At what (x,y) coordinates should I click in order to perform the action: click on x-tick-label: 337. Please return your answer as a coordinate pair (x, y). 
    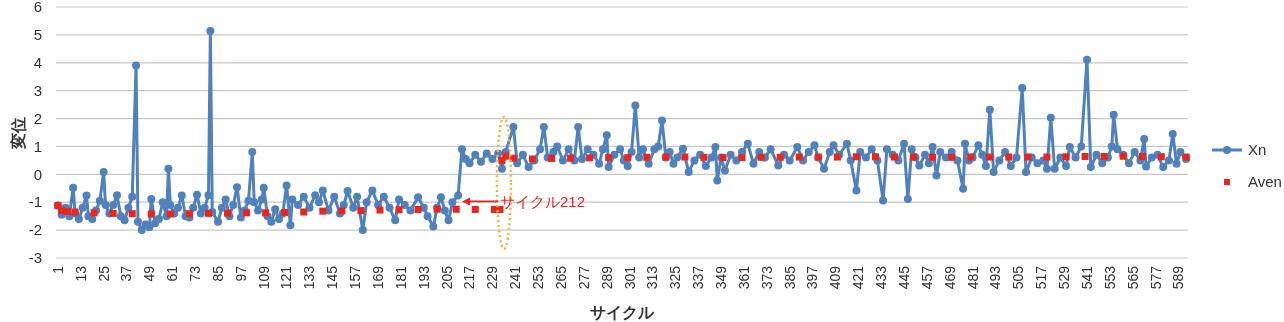
    Looking at the image, I should click on (698, 277).